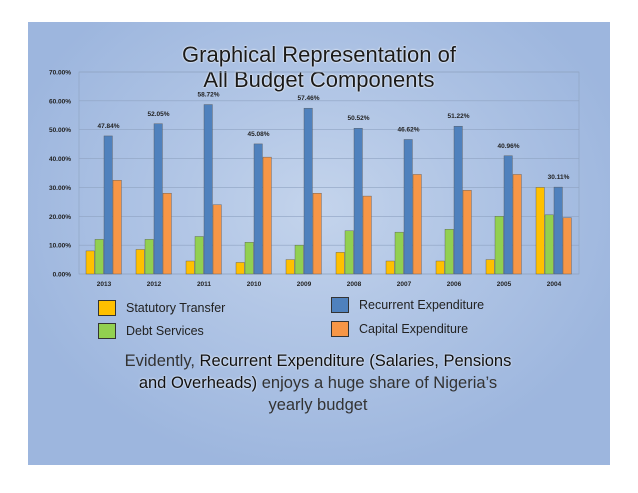  I want to click on y-tick-label: 30.00%, so click(60, 188).